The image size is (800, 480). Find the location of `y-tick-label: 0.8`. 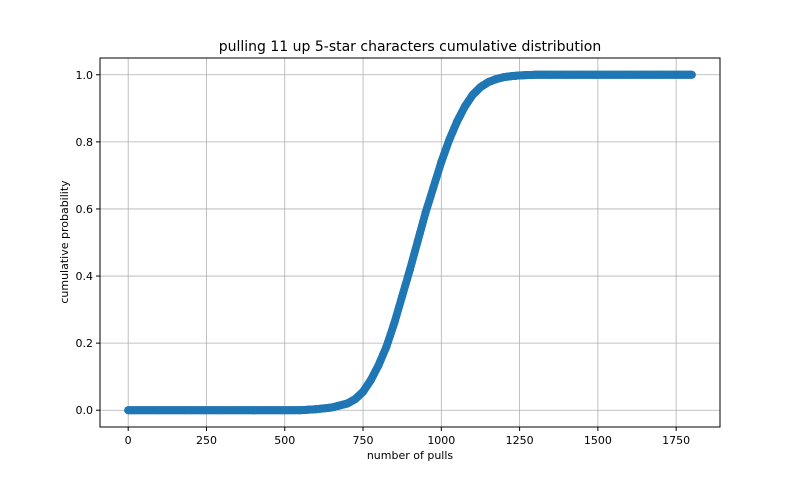

y-tick-label: 0.8 is located at coordinates (85, 142).